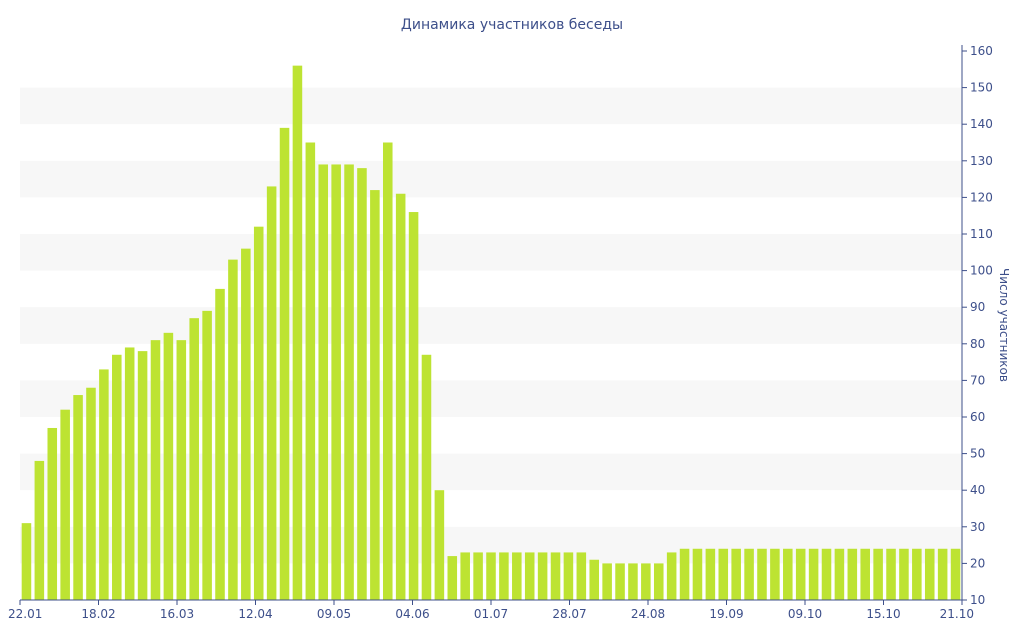 The width and height of the screenshot is (1024, 644). I want to click on y-tick-label: 130, so click(981, 161).